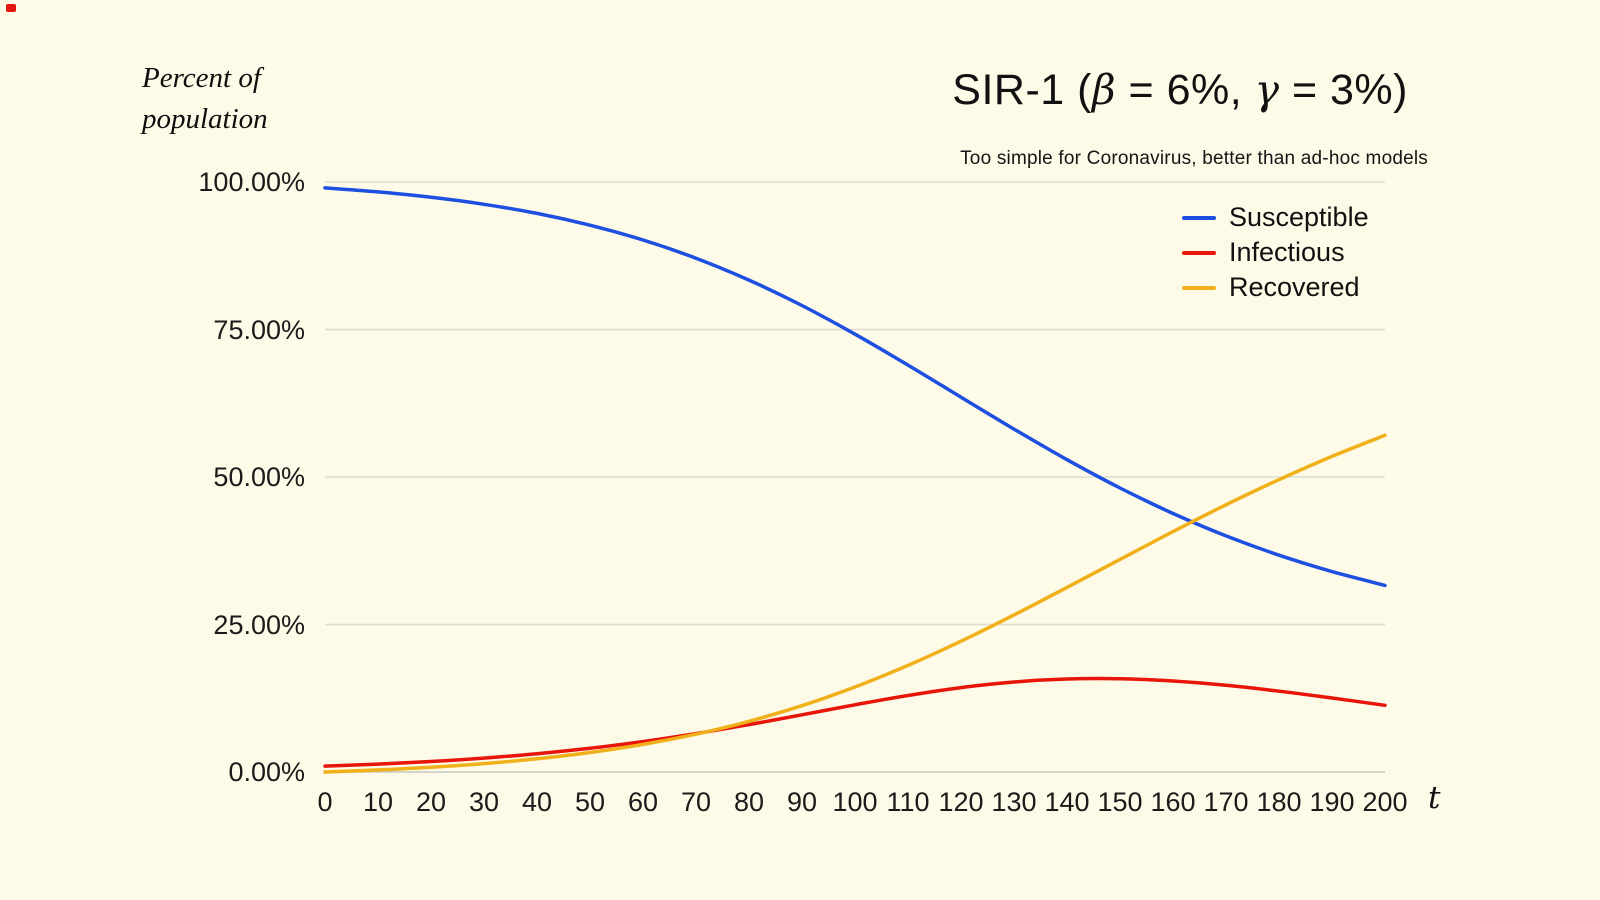 The image size is (1600, 900). Describe the element at coordinates (1267, 90) in the screenshot. I see `gamma-symbol: γ` at that location.